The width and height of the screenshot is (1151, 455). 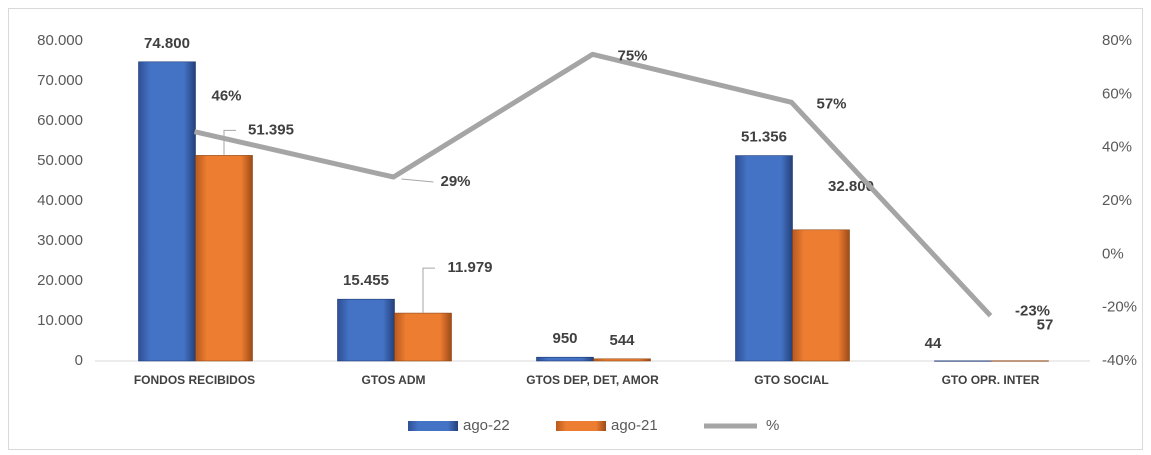 What do you see at coordinates (60, 160) in the screenshot?
I see `y-tick-label: 50.000` at bounding box center [60, 160].